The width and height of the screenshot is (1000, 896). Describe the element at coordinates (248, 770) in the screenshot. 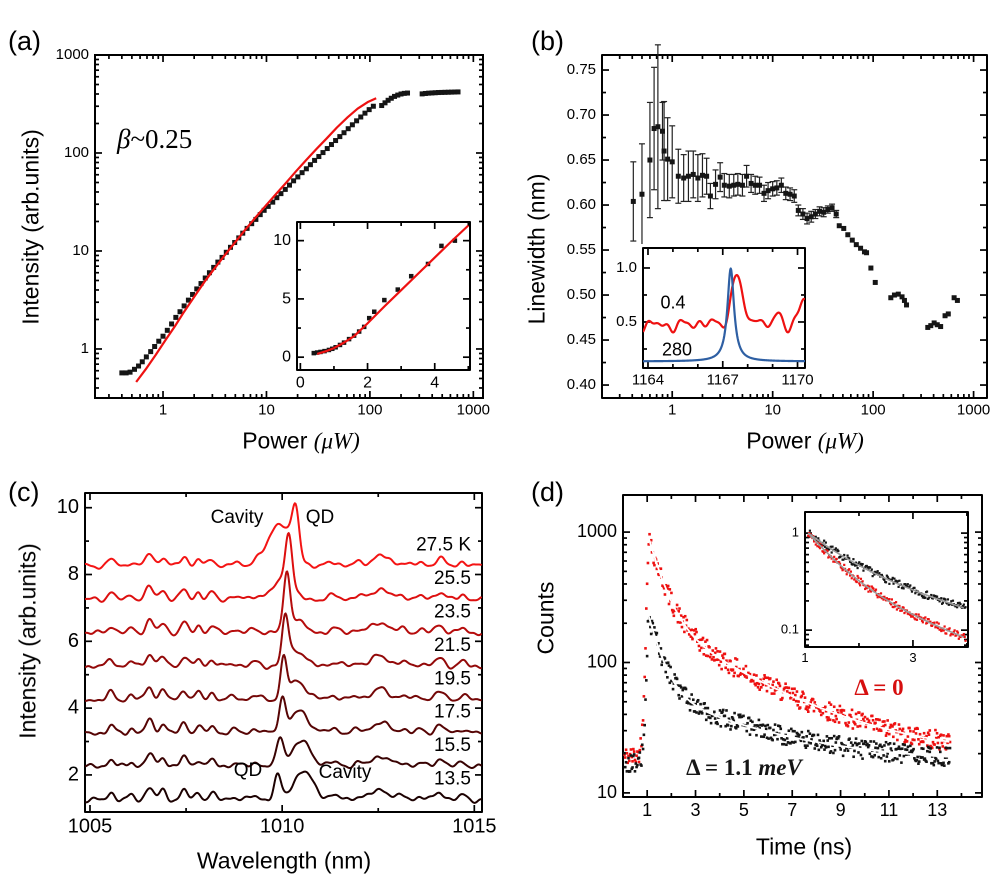

I see `qd-peak-label-bottom: QD` at that location.